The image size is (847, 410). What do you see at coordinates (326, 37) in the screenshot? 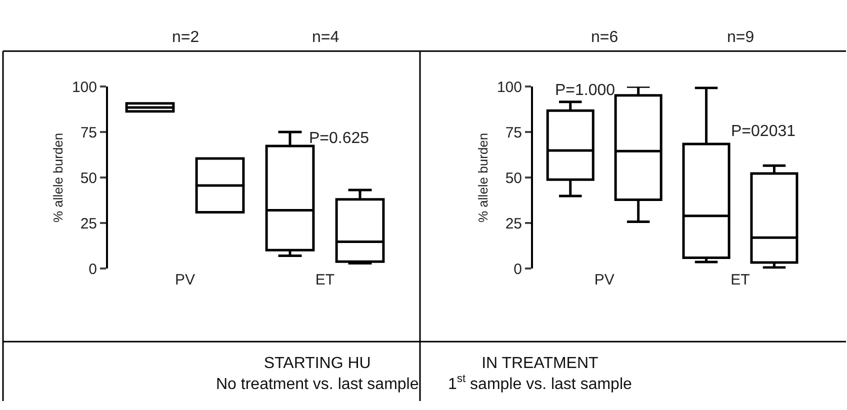
I see `text: n=4` at bounding box center [326, 37].